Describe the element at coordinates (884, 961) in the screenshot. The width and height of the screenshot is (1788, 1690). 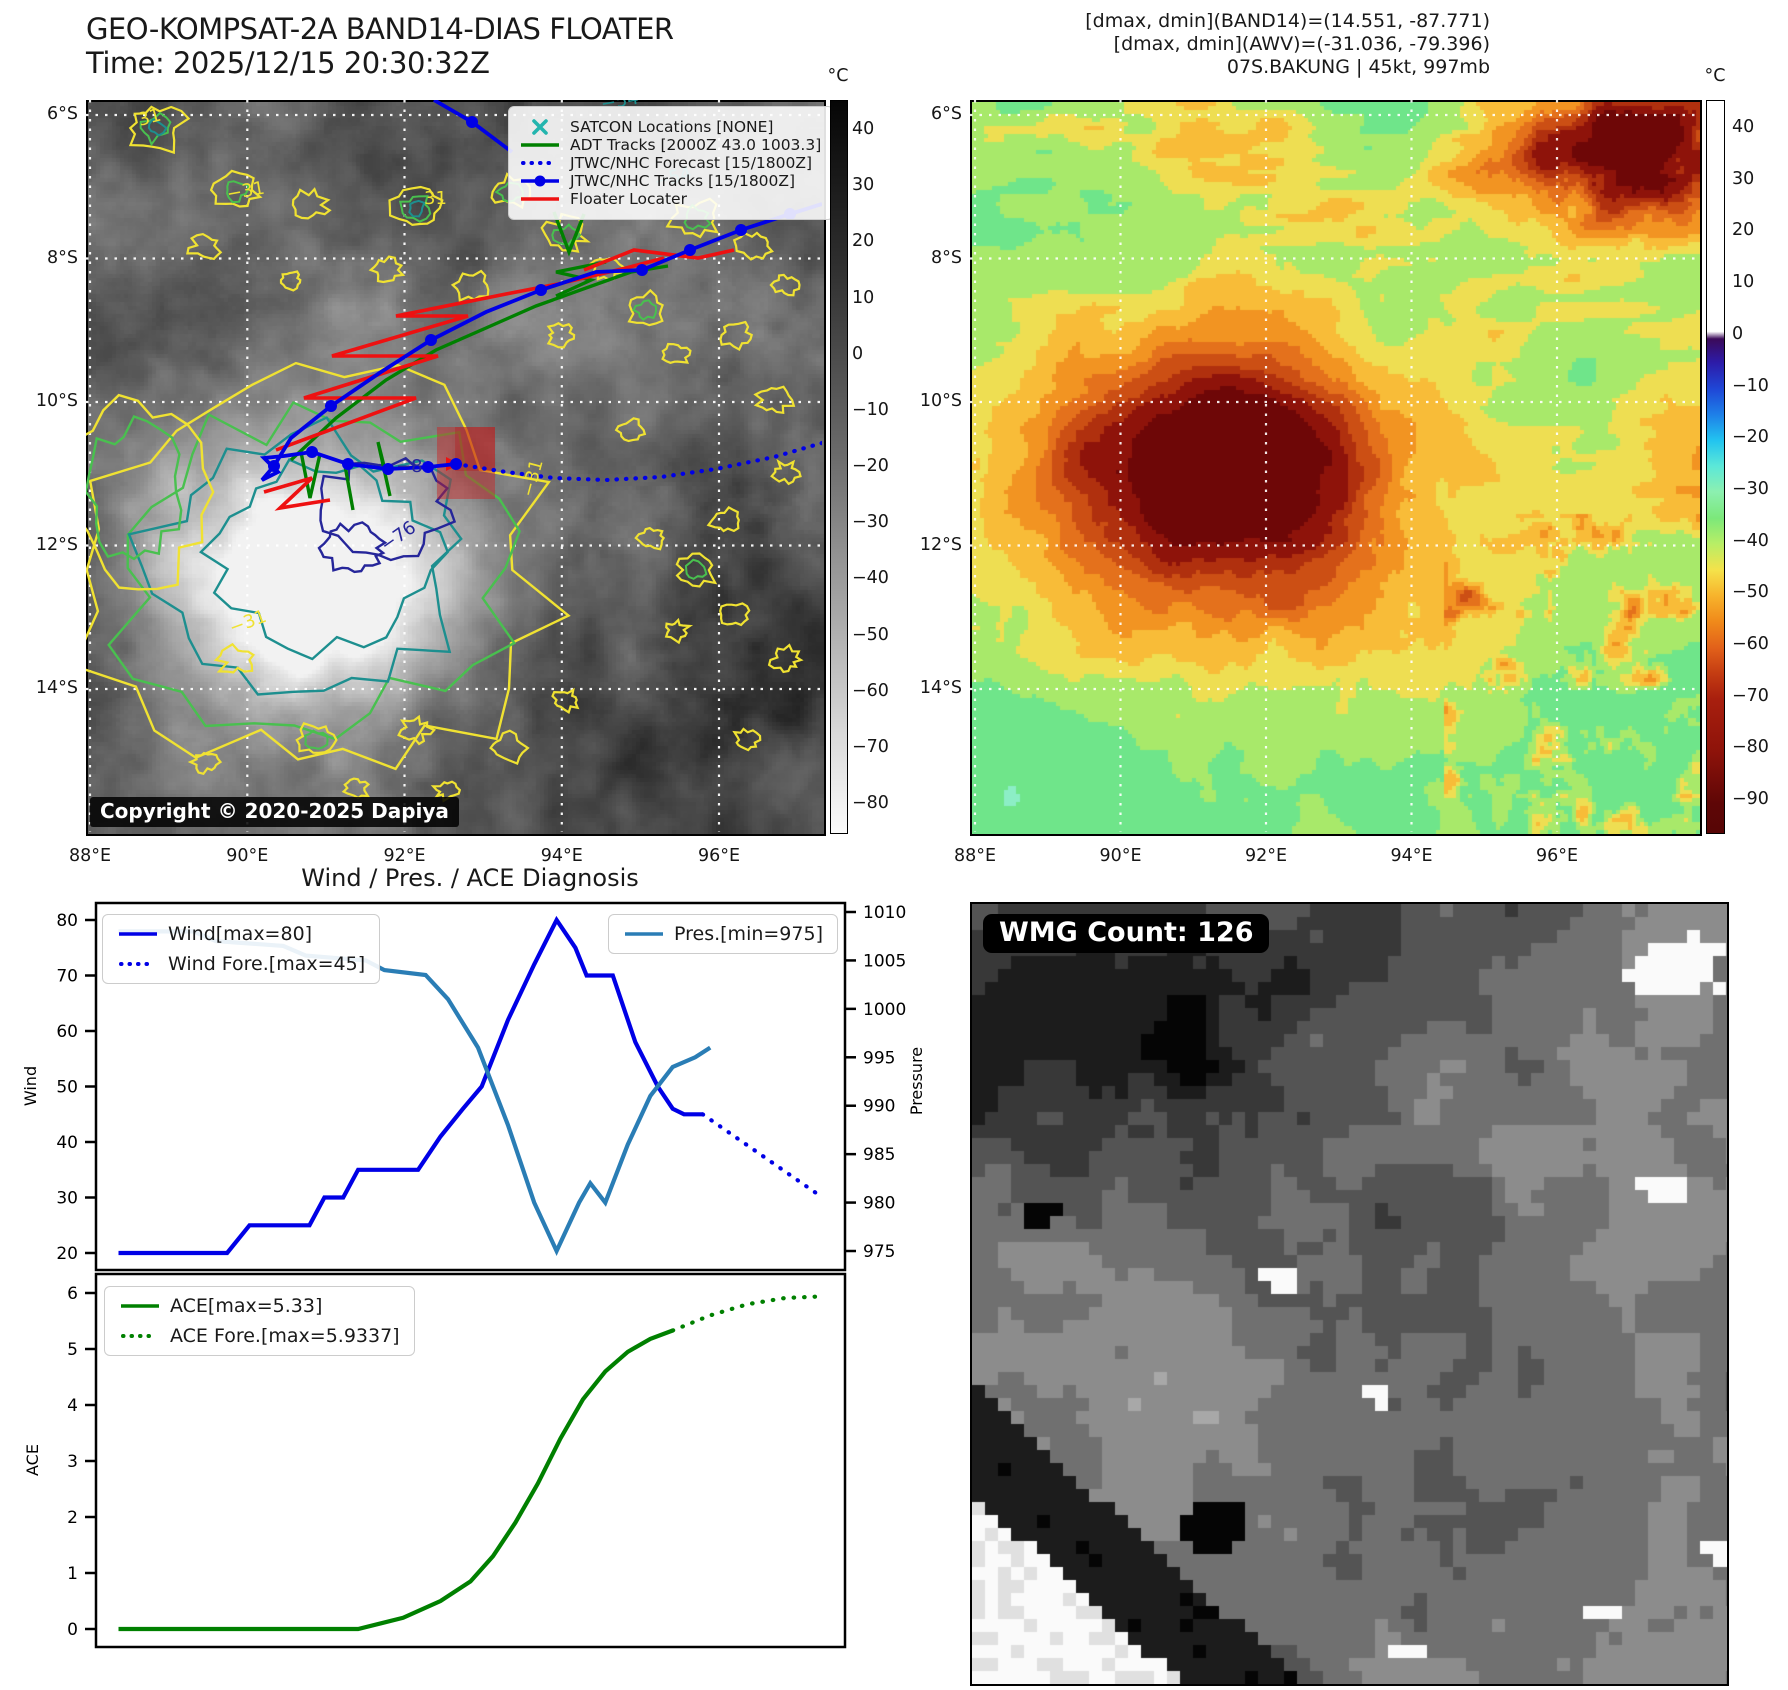
I see `pressure-ytick: 1005` at that location.